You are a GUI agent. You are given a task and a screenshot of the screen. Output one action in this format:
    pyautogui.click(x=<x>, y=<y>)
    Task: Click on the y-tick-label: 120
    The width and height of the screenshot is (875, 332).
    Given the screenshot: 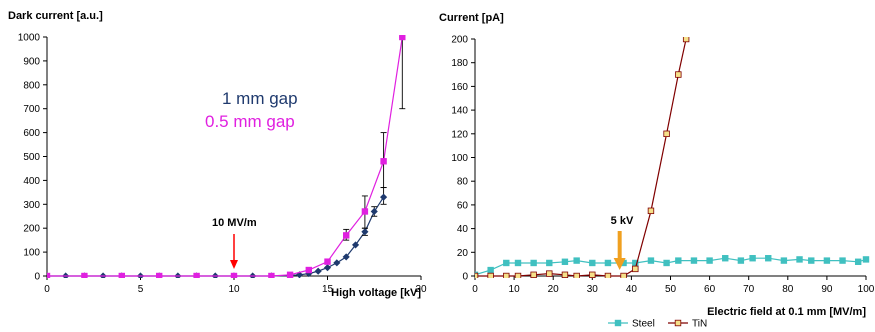 What is the action you would take?
    pyautogui.click(x=459, y=134)
    